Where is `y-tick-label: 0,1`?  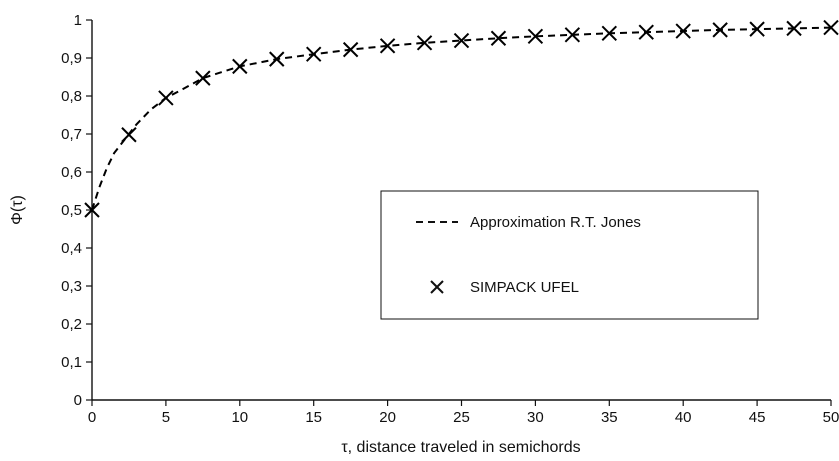 y-tick-label: 0,1 is located at coordinates (71, 362).